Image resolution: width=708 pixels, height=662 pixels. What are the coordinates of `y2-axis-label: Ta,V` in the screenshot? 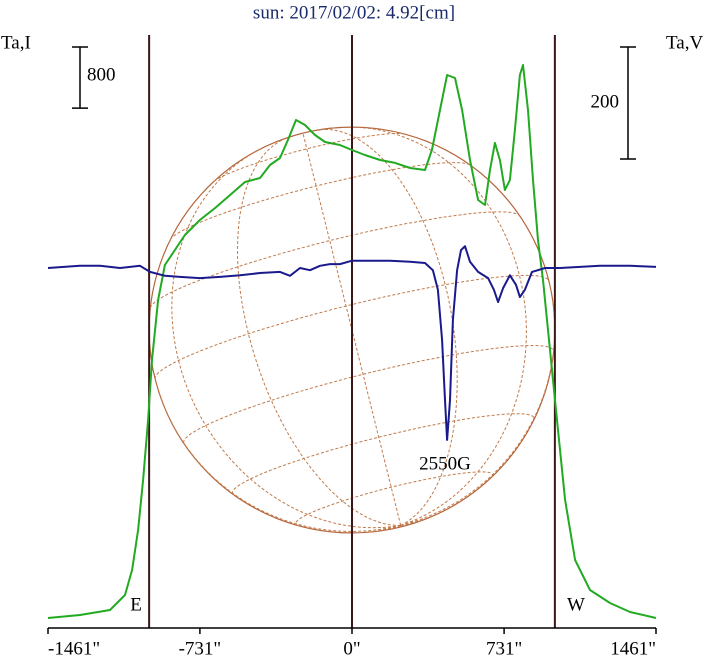 It's located at (684, 42).